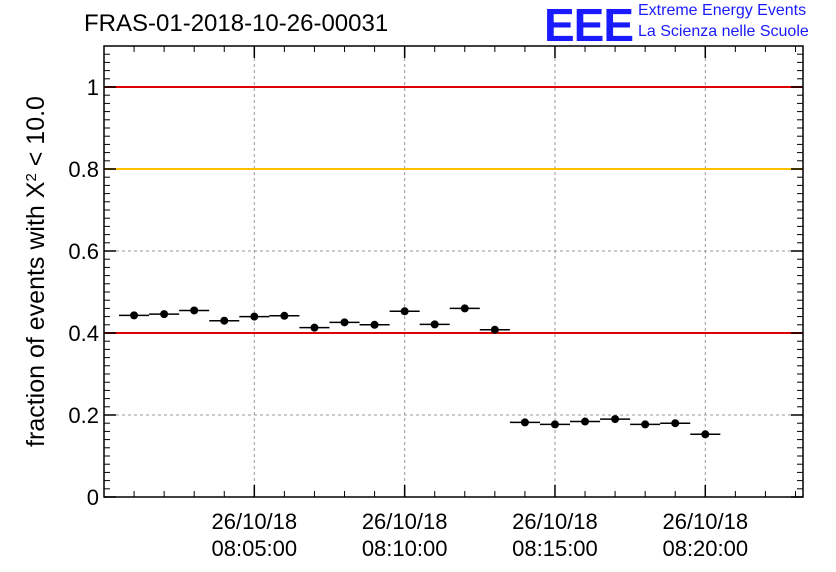  Describe the element at coordinates (83, 251) in the screenshot. I see `y-tick-label: 0.6` at that location.